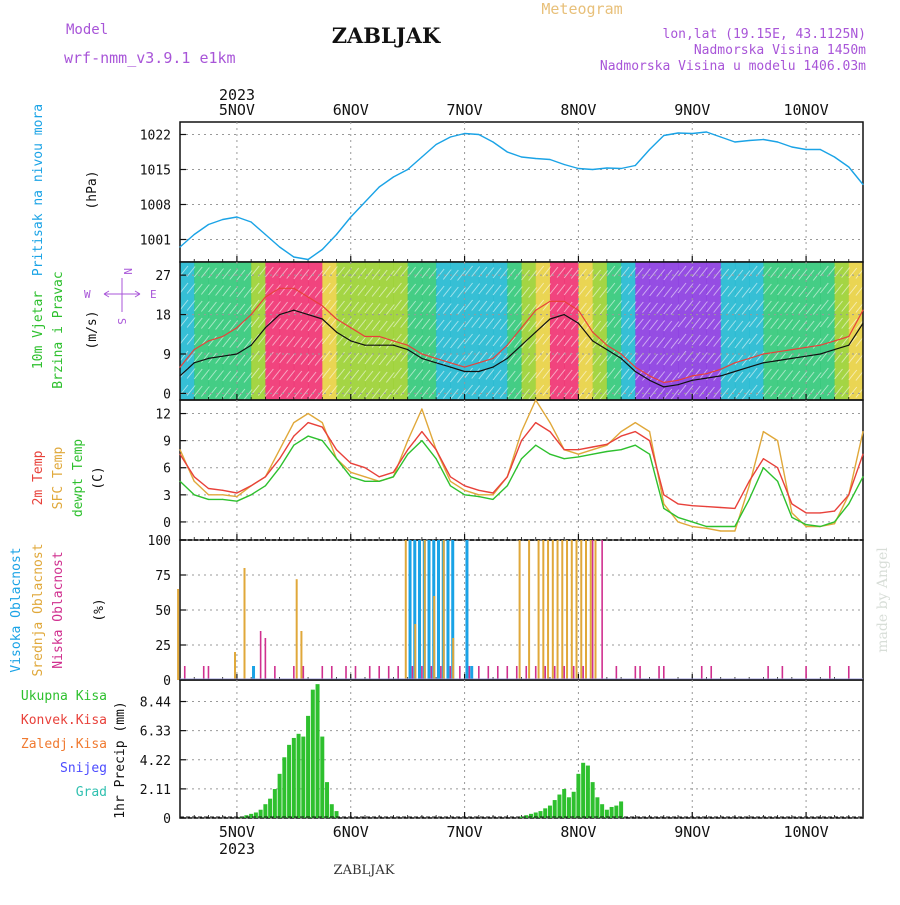  Describe the element at coordinates (883, 600) in the screenshot. I see `watermark: made by Angel` at that location.